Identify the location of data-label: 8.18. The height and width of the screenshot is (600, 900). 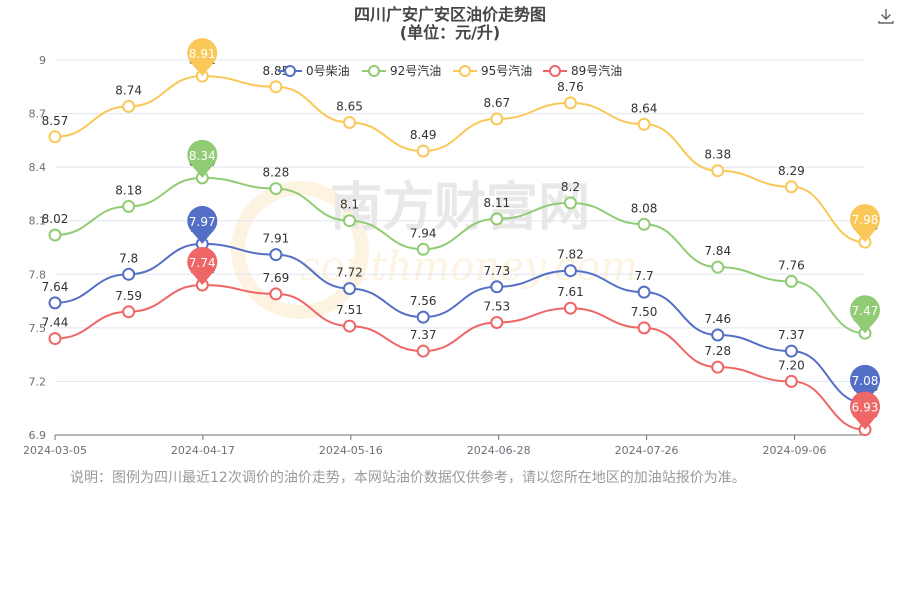
(128, 190).